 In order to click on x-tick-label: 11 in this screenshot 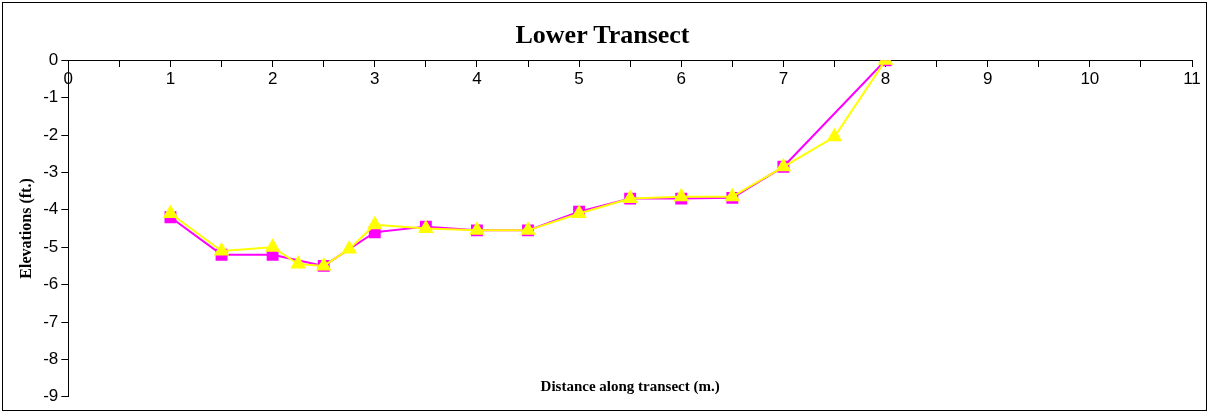, I will do `click(1192, 79)`.